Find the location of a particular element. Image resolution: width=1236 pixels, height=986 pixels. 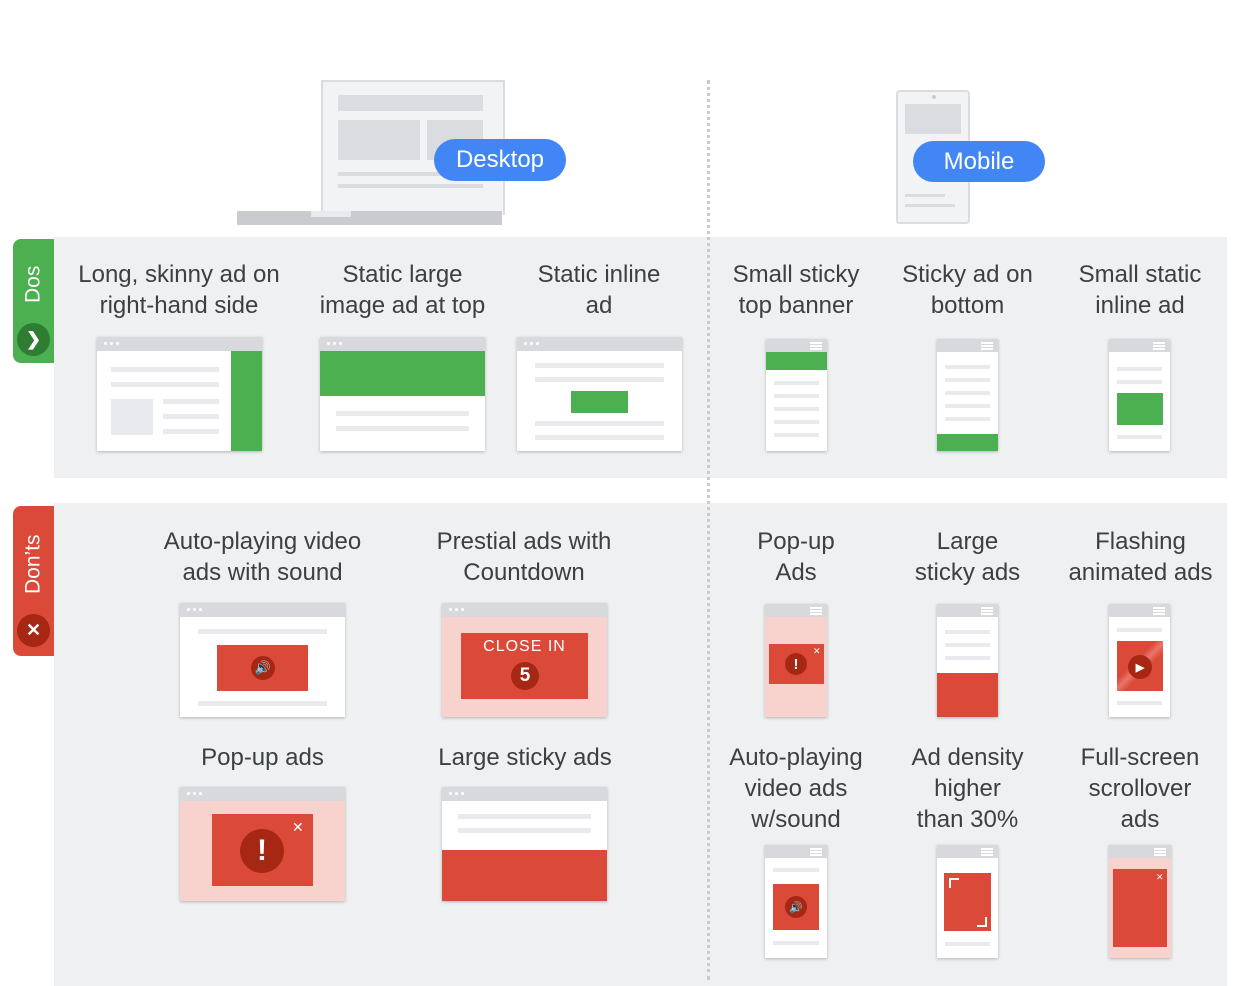

label-large-sticky-ads-mobile: Large sticky ads is located at coordinates (967, 557).